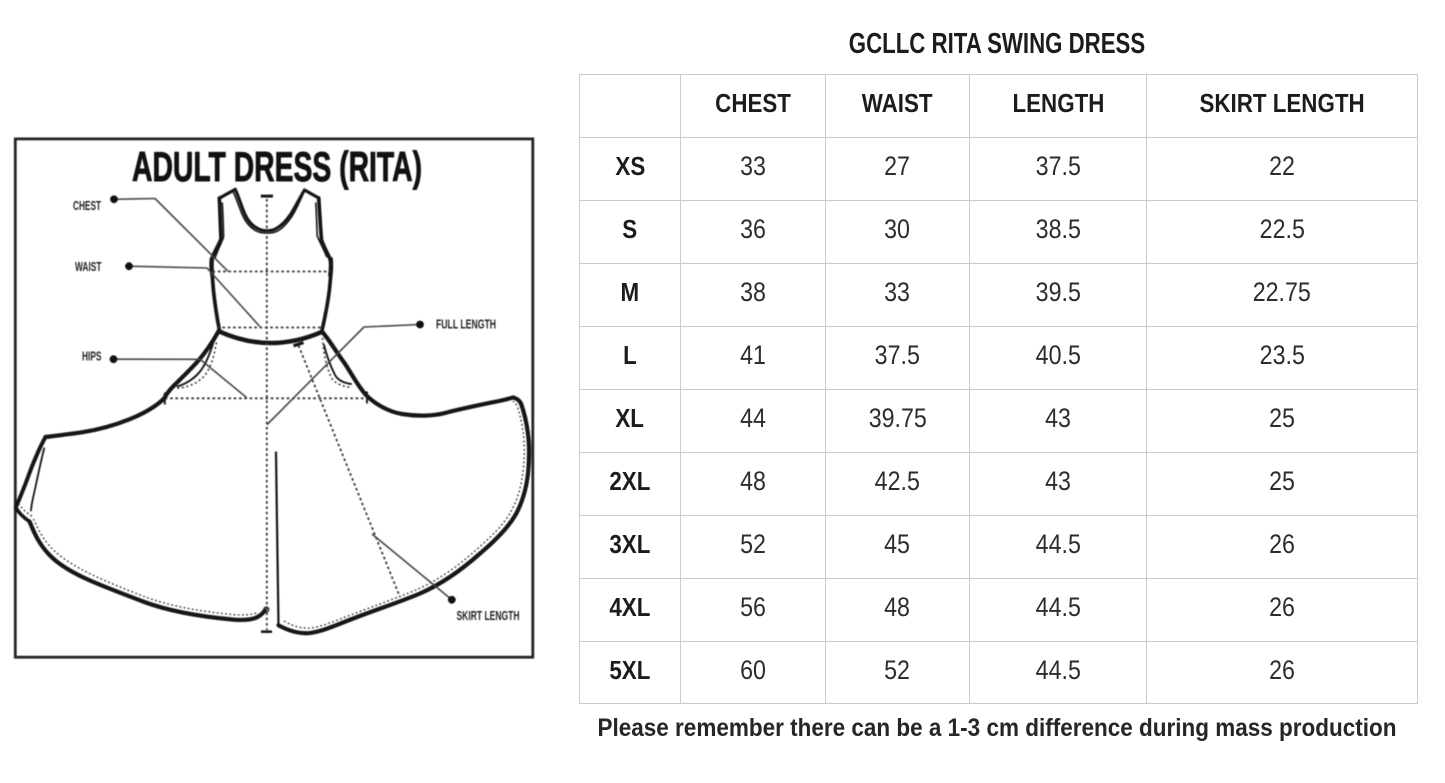 This screenshot has height=783, width=1445. I want to click on svg-text: HIPS, so click(92, 357).